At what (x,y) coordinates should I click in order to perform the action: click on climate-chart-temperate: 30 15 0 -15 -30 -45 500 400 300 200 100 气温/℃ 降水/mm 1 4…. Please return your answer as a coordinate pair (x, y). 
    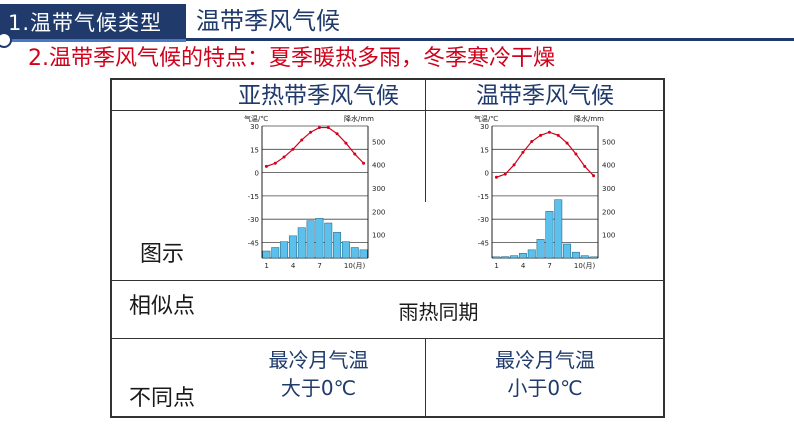
    Looking at the image, I should click on (545, 193).